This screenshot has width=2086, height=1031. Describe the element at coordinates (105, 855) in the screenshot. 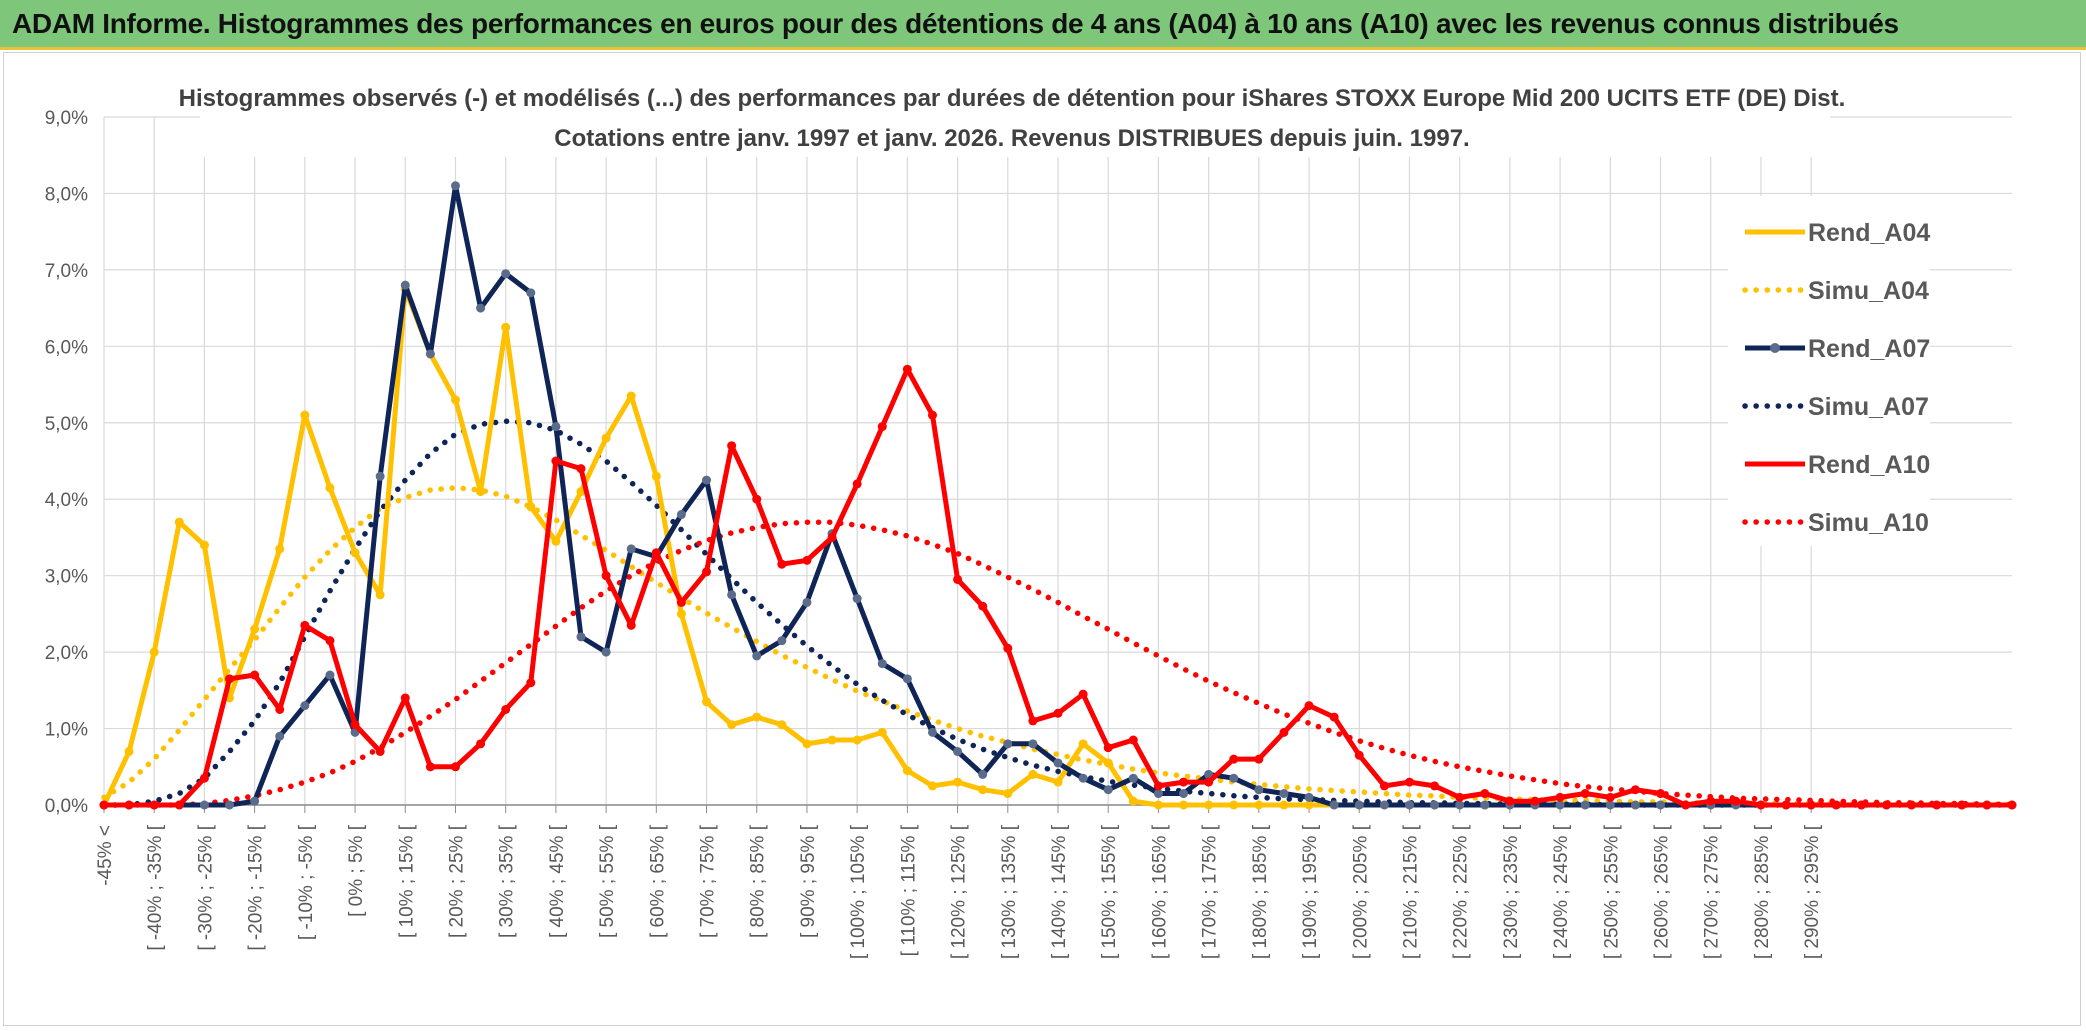

I see `x-tick-label: -45% <` at that location.